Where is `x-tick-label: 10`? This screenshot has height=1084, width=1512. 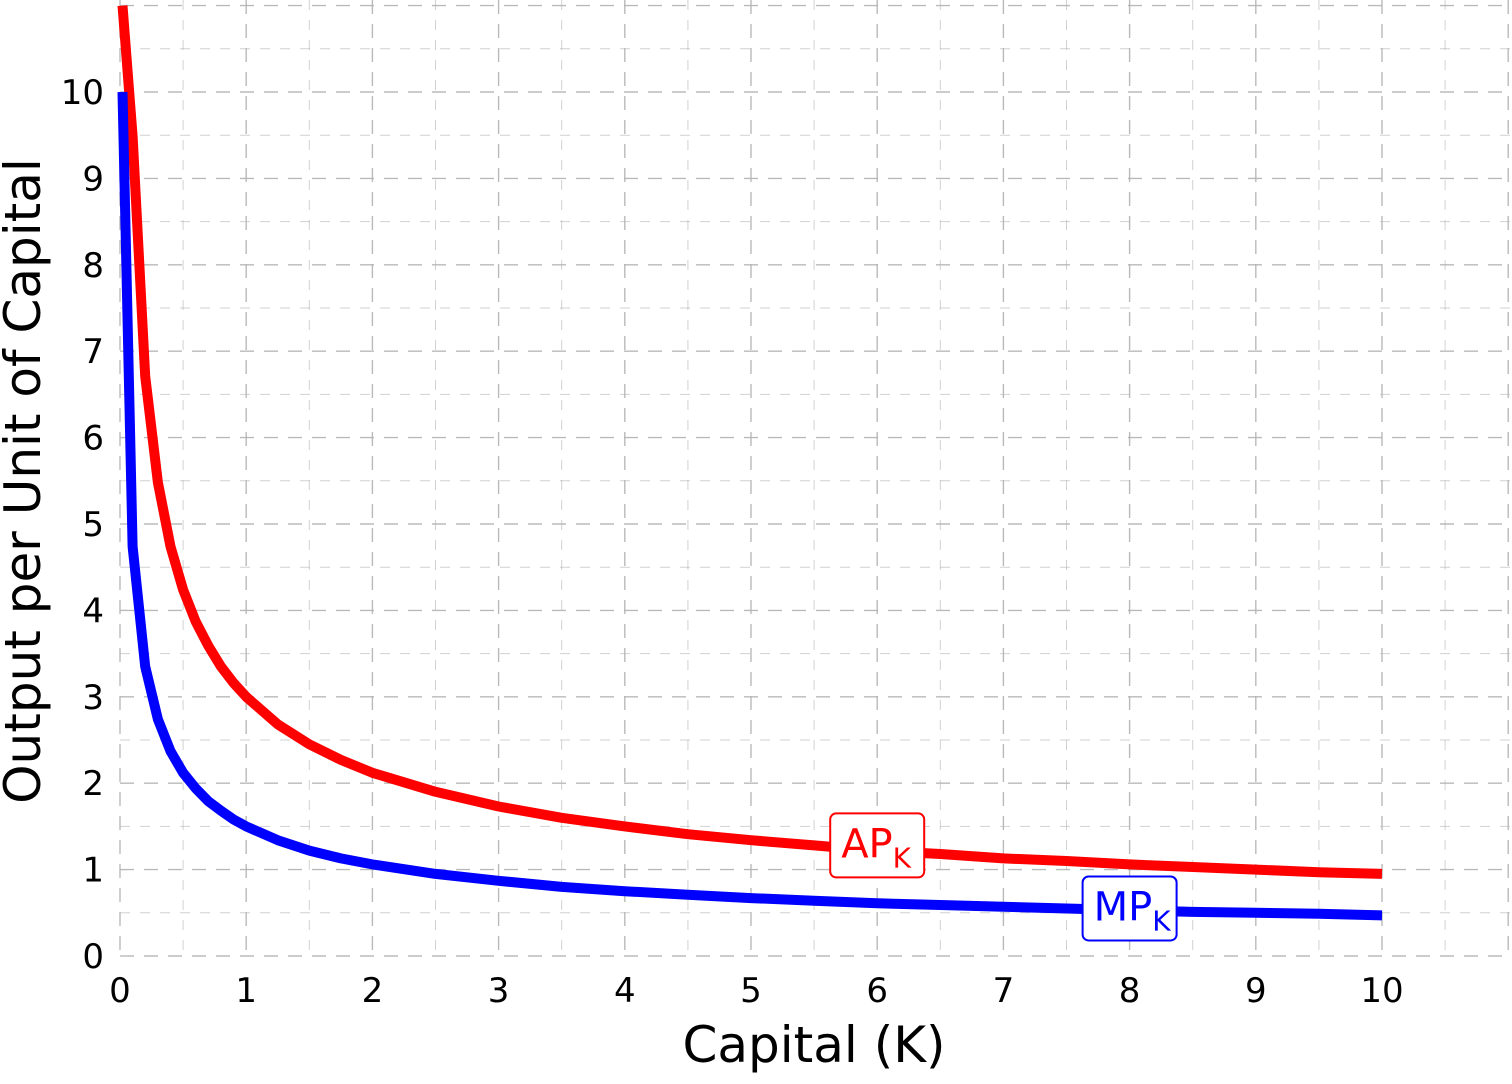 x-tick-label: 10 is located at coordinates (1381, 991).